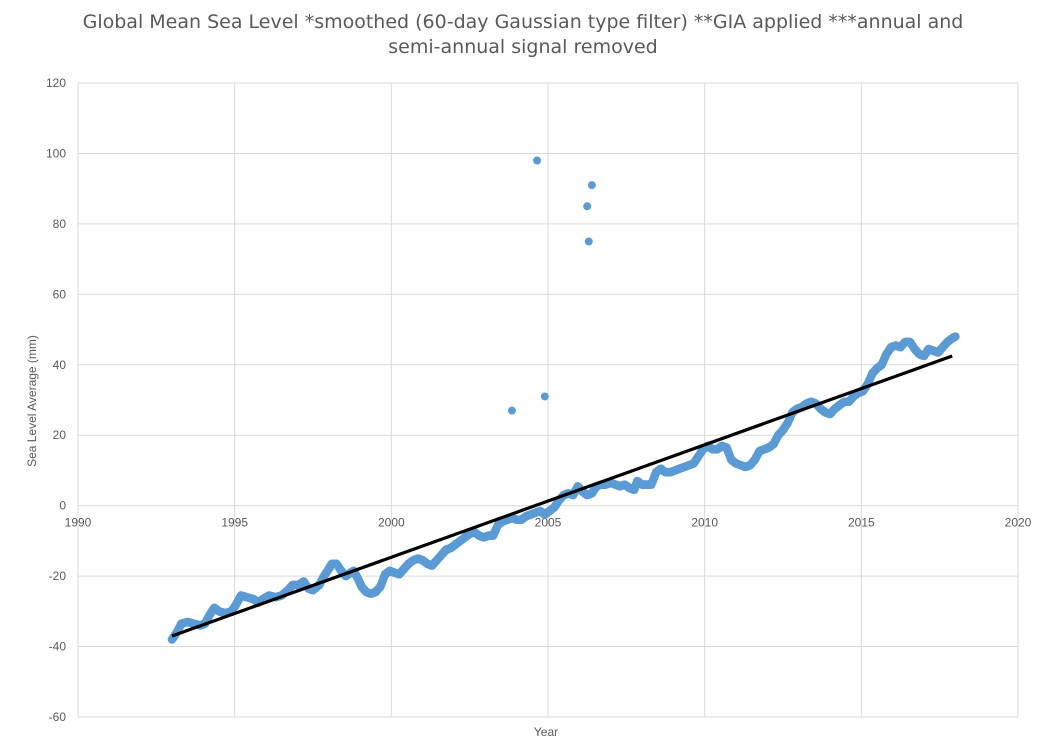 This screenshot has width=1046, height=746. Describe the element at coordinates (32, 401) in the screenshot. I see `y-axis-title: Sea Level Average (mm)` at that location.